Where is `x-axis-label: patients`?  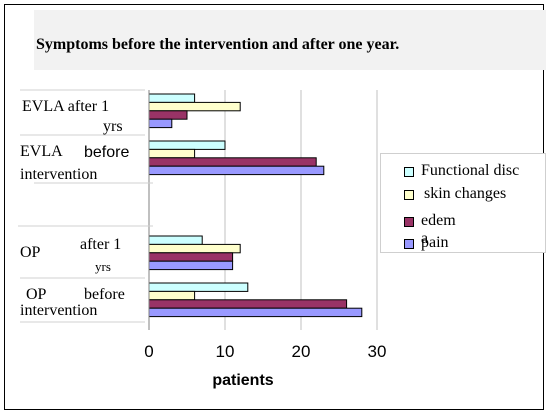 x-axis-label: patients is located at coordinates (242, 380).